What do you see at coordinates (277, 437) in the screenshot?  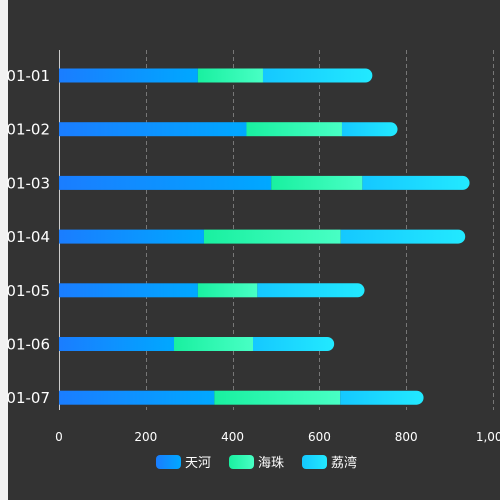 I see `x-axis-labels: 0 200 400 600 800 1,000` at bounding box center [277, 437].